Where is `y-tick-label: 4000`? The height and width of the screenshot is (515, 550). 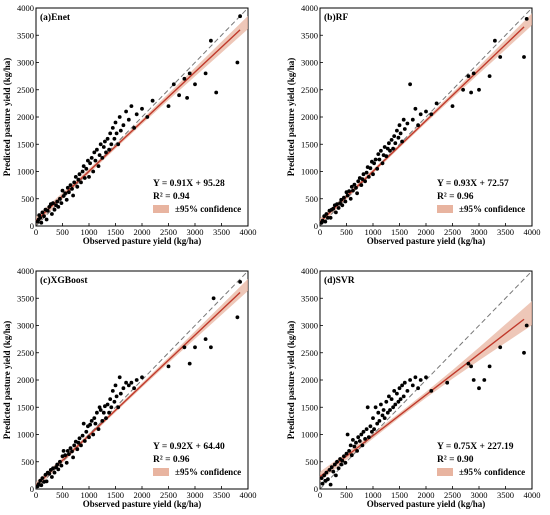
y-tick-label: 4000 is located at coordinates (25, 8).